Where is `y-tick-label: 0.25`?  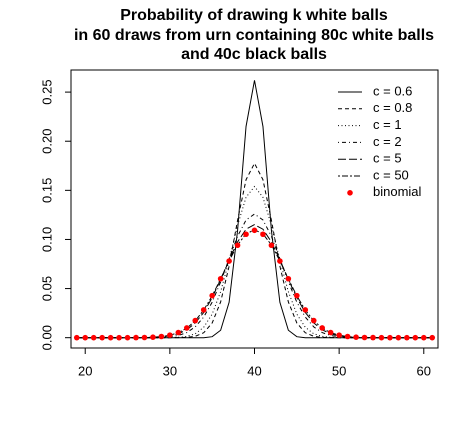 y-tick-label: 0.25 is located at coordinates (46, 91).